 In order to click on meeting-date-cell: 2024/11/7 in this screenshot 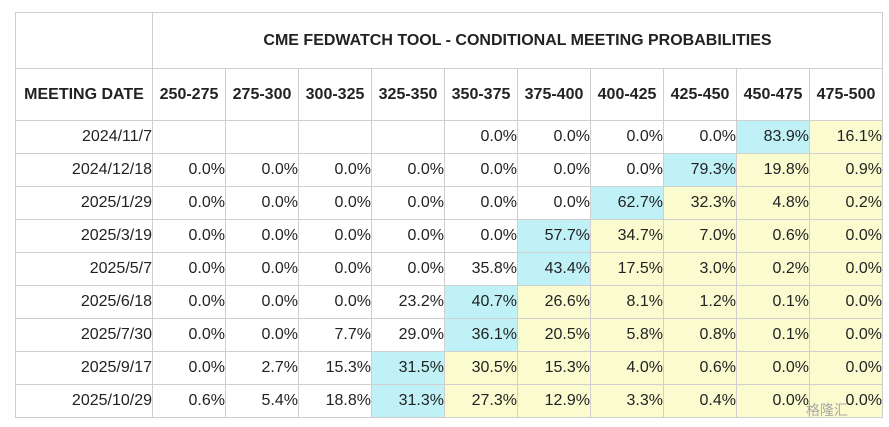, I will do `click(84, 137)`.